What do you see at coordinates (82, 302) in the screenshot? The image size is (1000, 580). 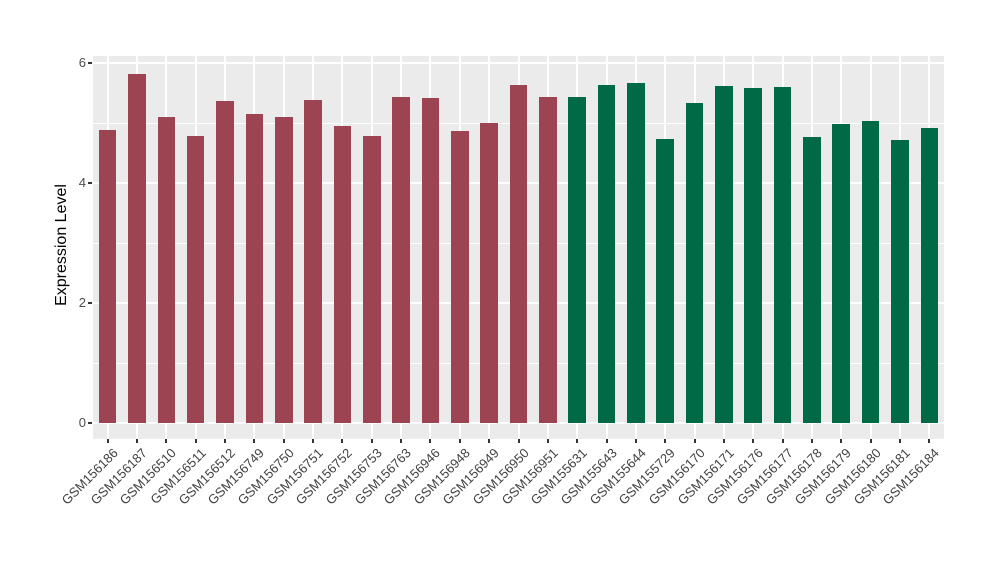 I see `y-axis-tick-label: 2` at bounding box center [82, 302].